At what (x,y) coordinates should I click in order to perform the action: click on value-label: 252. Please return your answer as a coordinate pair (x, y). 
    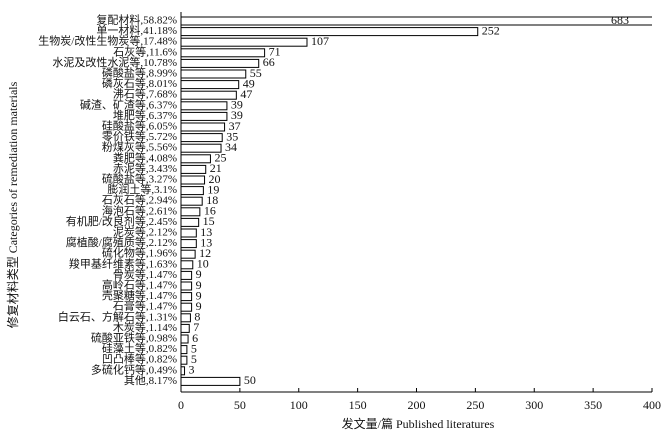
    Looking at the image, I should click on (491, 30).